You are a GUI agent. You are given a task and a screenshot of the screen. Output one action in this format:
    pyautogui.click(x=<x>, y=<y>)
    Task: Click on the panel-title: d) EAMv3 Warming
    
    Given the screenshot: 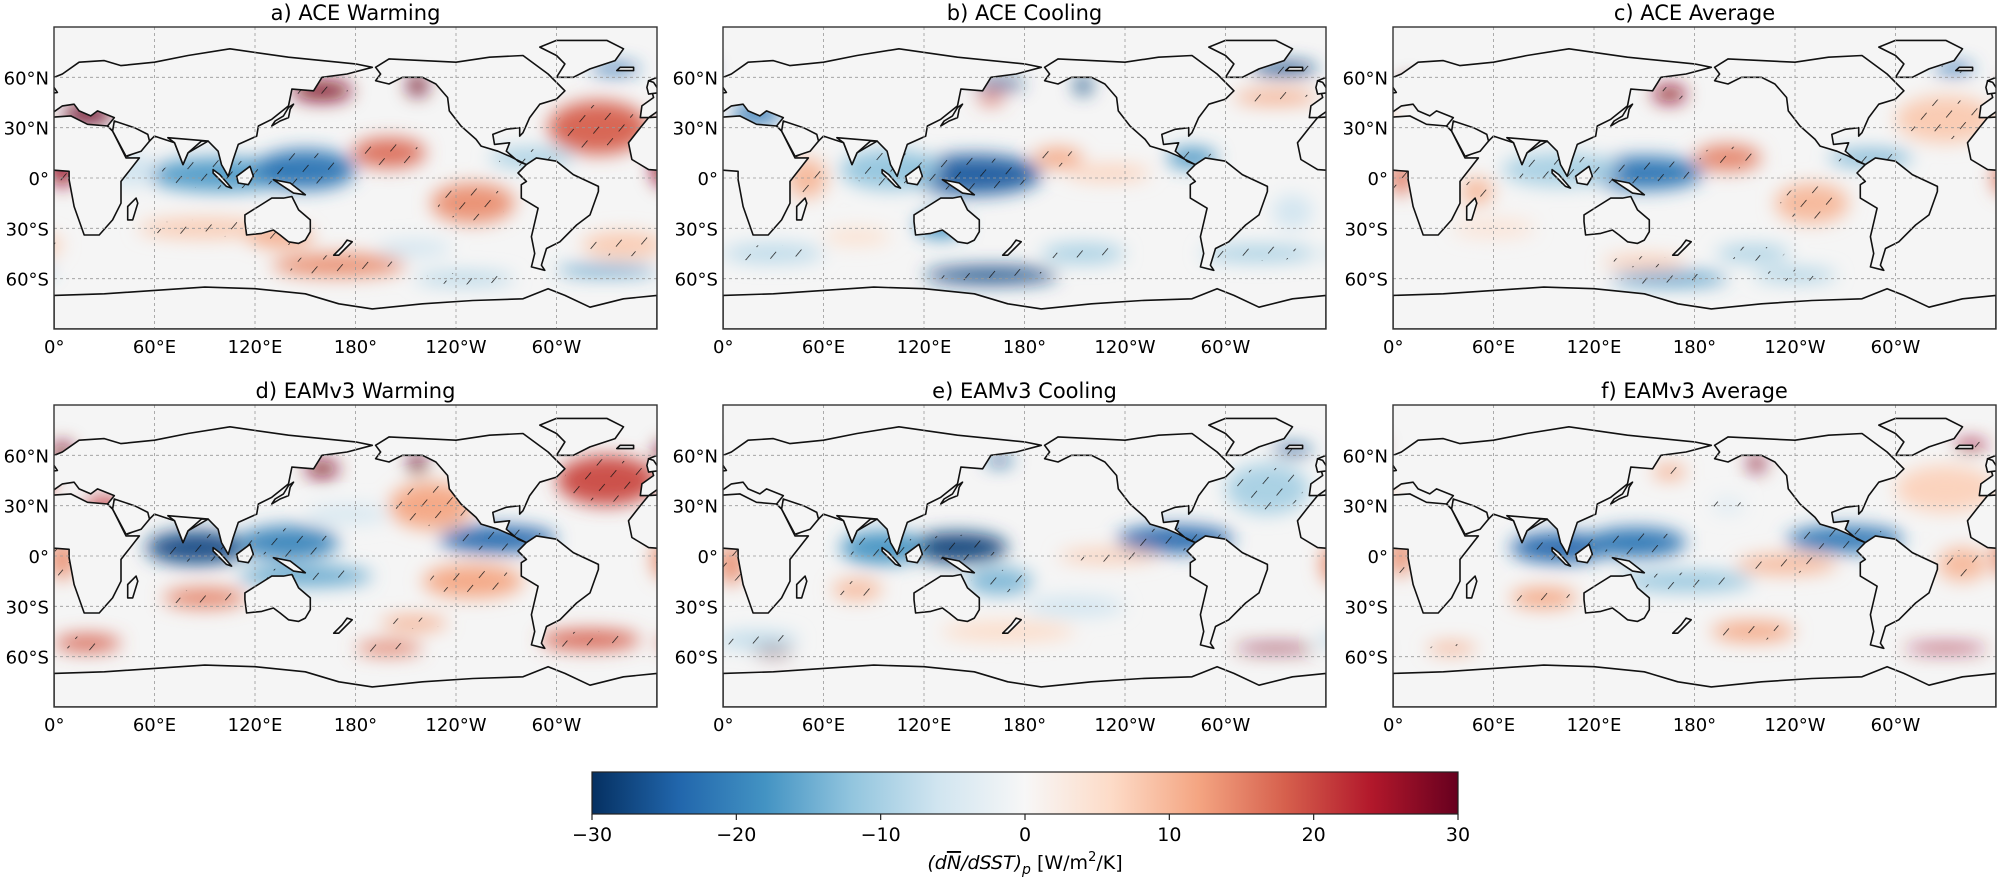 What is the action you would take?
    pyautogui.click(x=356, y=391)
    